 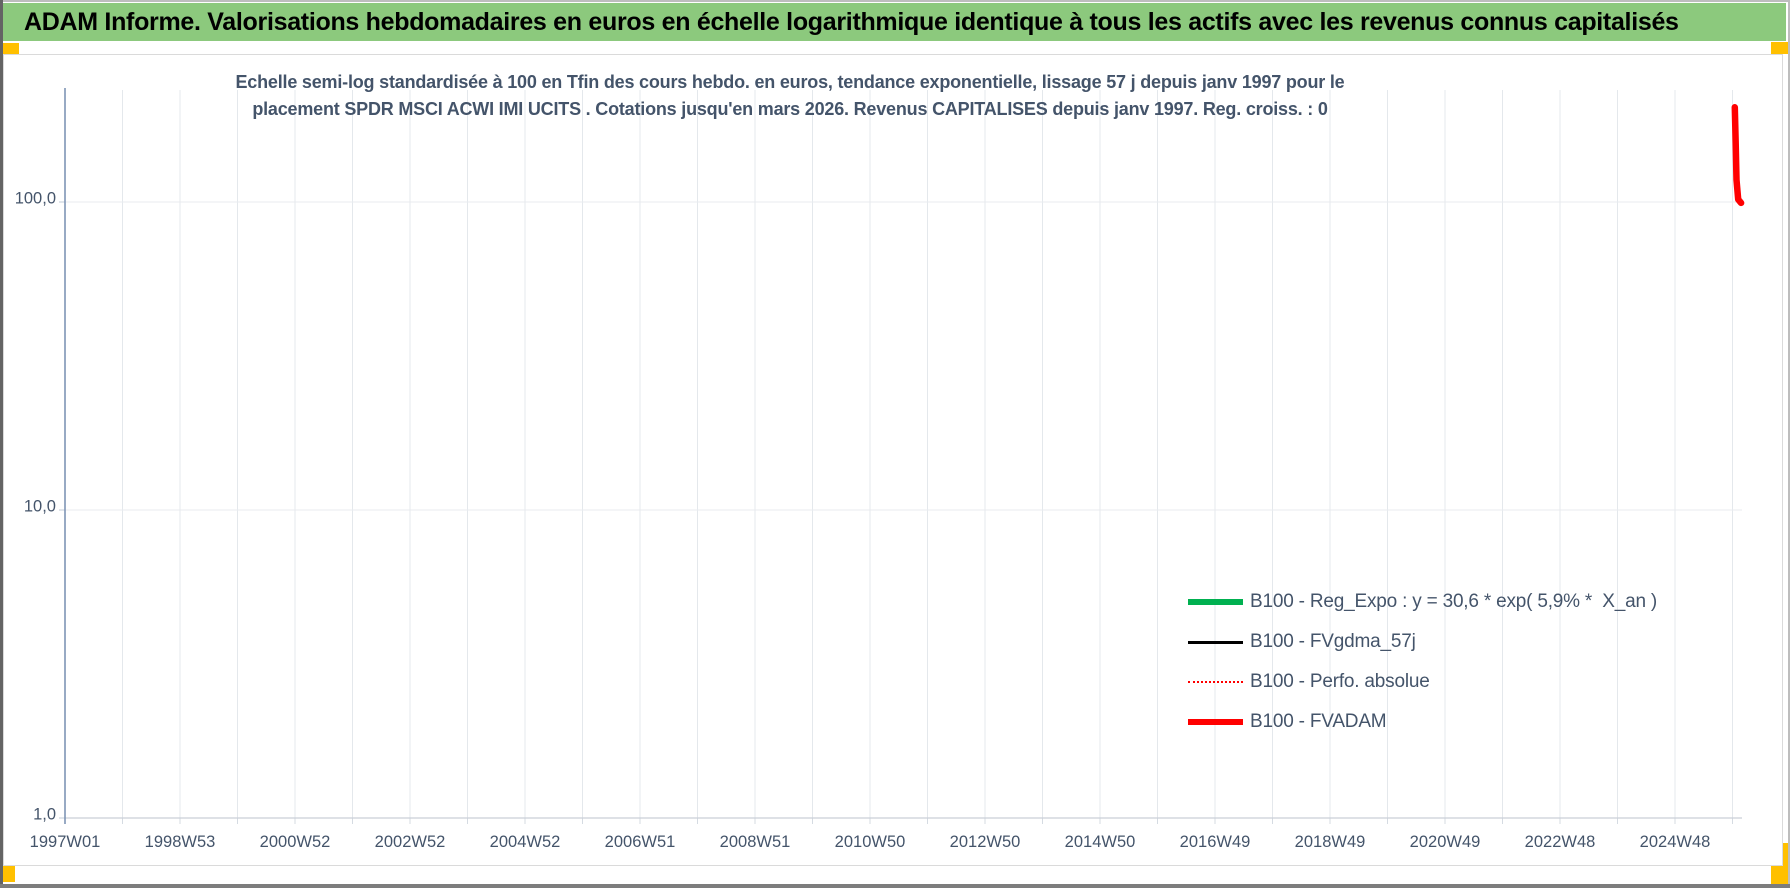 What do you see at coordinates (1675, 842) in the screenshot?
I see `x-axis-tick-label: 2024W48` at bounding box center [1675, 842].